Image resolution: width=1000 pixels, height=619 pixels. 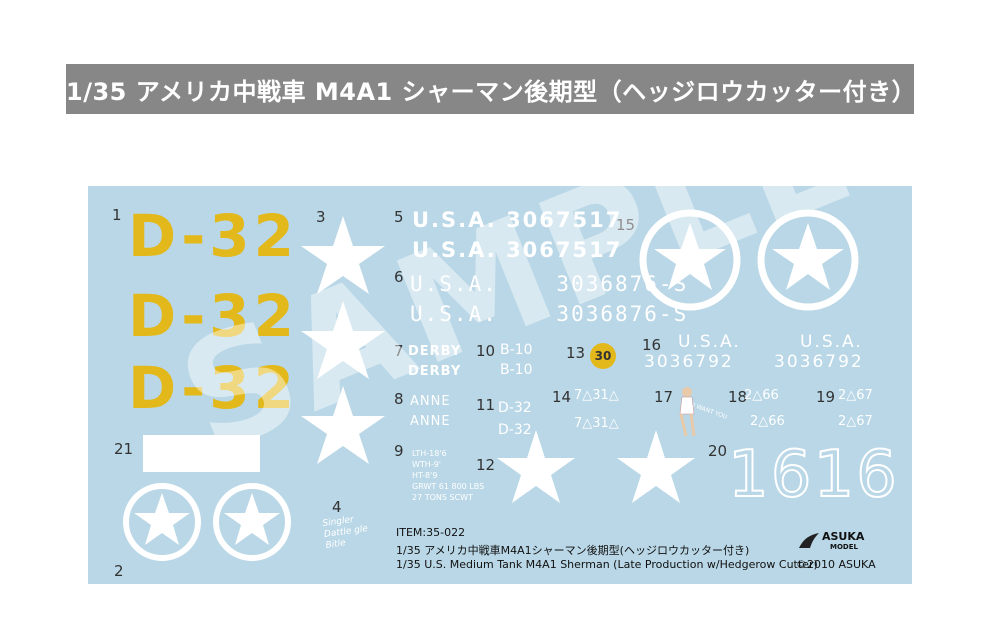 I want to click on brand-name: ASUKA, so click(x=843, y=536).